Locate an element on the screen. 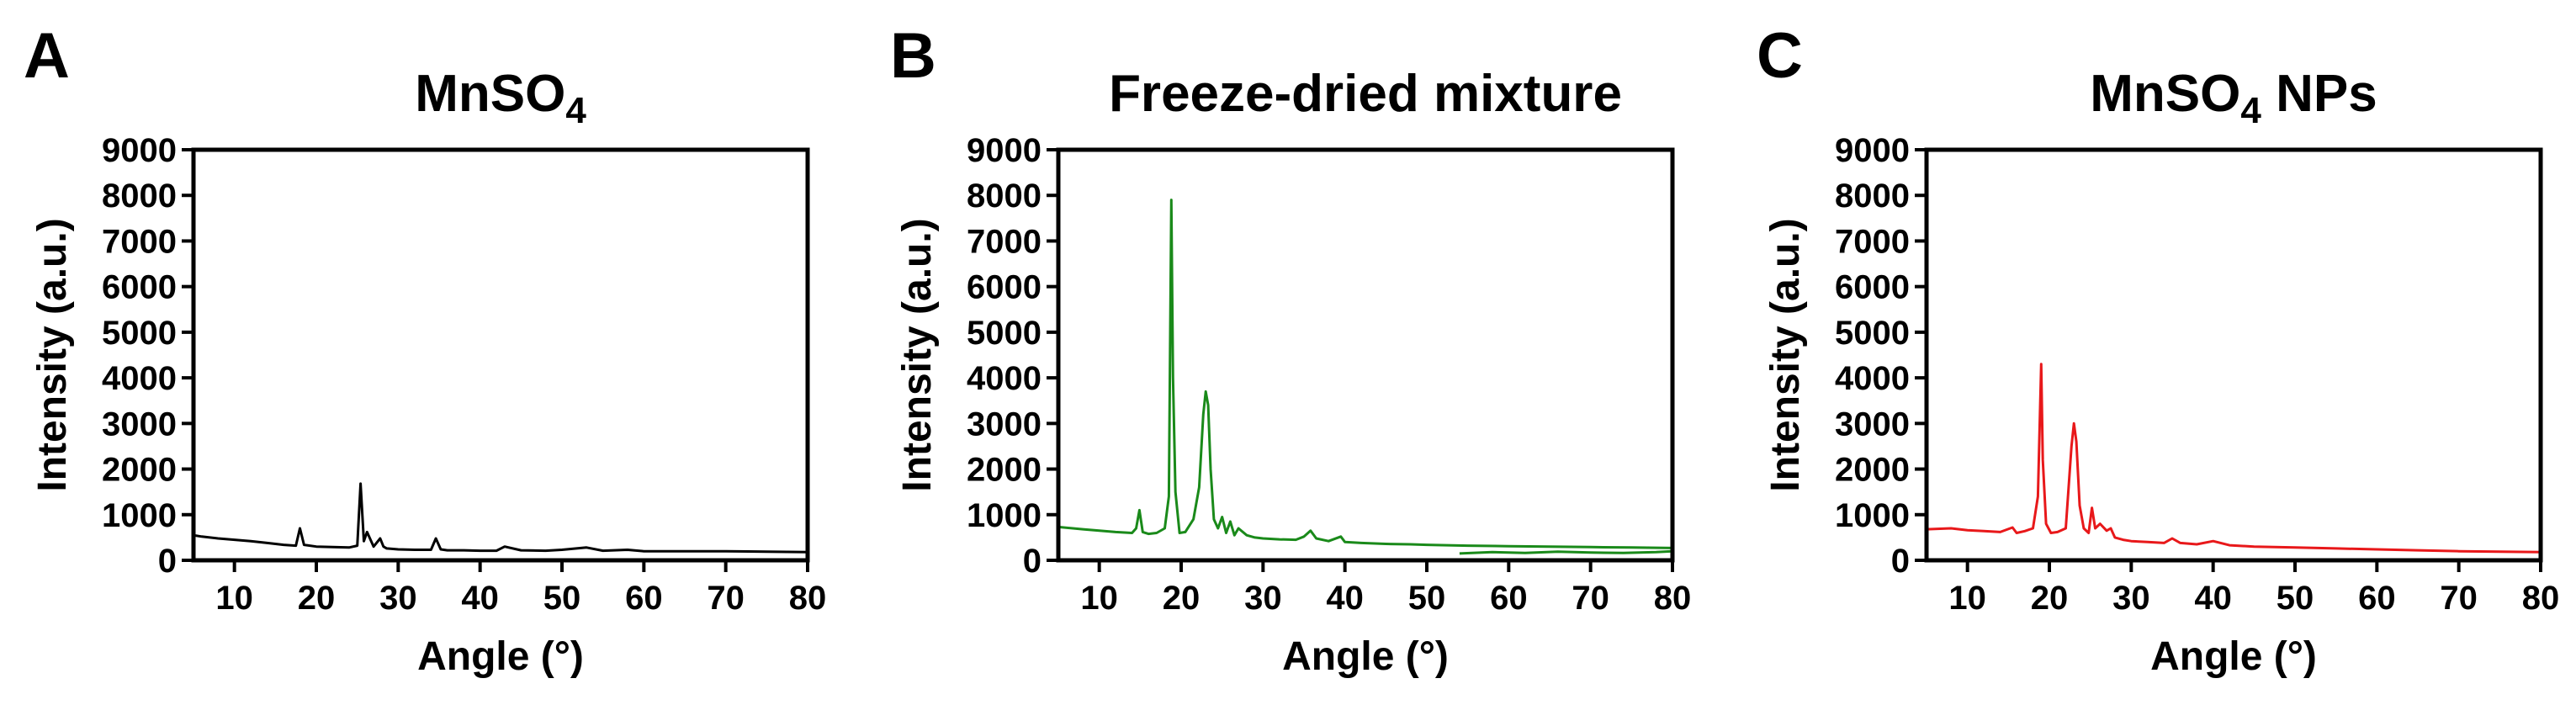  chart-title: MnSO4 NPs is located at coordinates (2233, 98).